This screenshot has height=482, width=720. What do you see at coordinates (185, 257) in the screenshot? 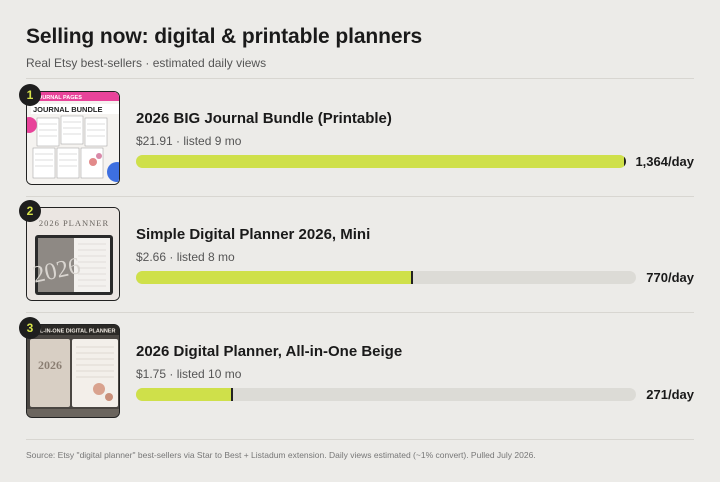
I see `product-meta: $2.66 · listed 8 mo` at bounding box center [185, 257].